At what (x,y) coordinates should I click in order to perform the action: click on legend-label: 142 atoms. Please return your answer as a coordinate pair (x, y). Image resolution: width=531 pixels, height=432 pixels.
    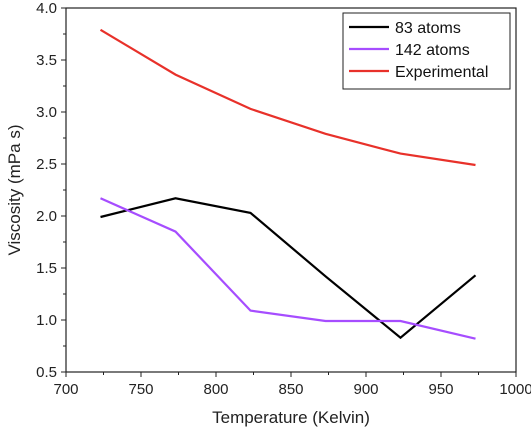
    Looking at the image, I should click on (432, 50).